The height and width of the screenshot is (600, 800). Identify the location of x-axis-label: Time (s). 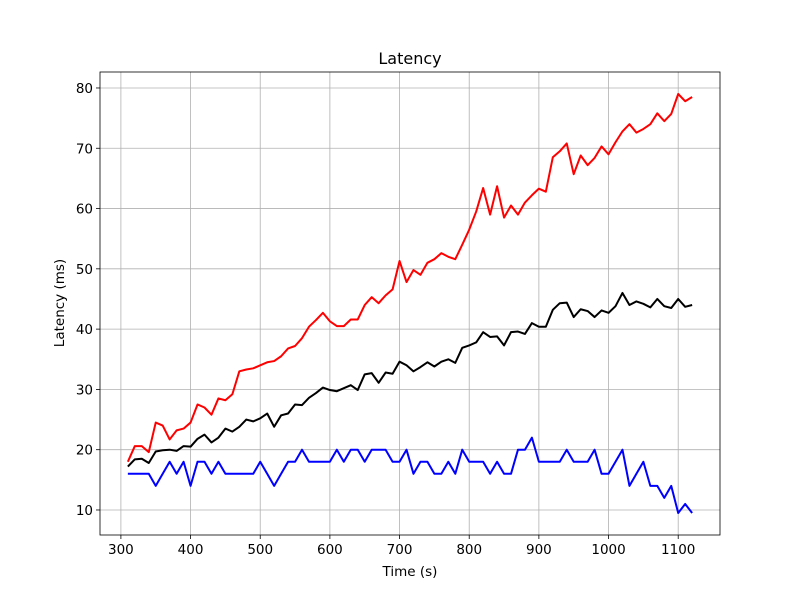
(410, 572).